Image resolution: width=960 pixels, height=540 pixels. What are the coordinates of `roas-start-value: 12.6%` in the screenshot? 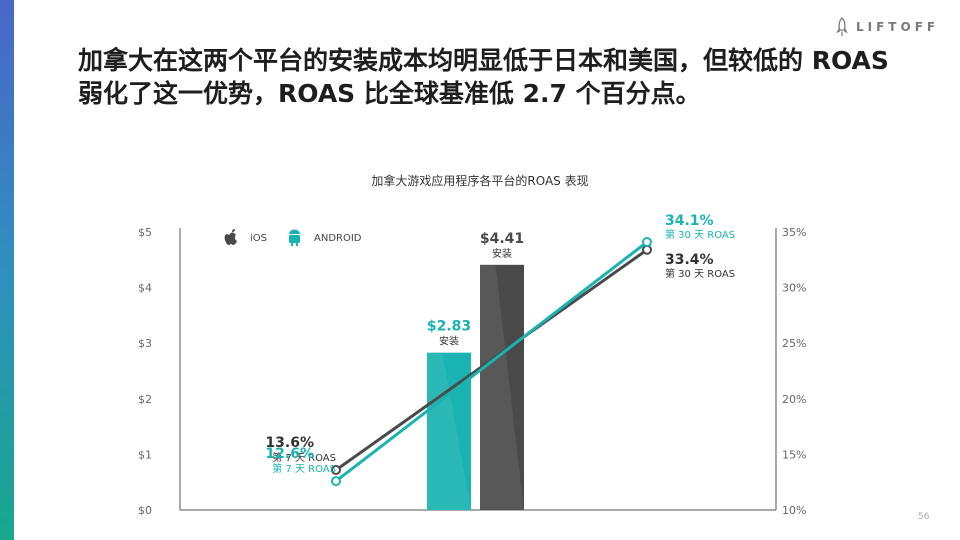 It's located at (289, 454).